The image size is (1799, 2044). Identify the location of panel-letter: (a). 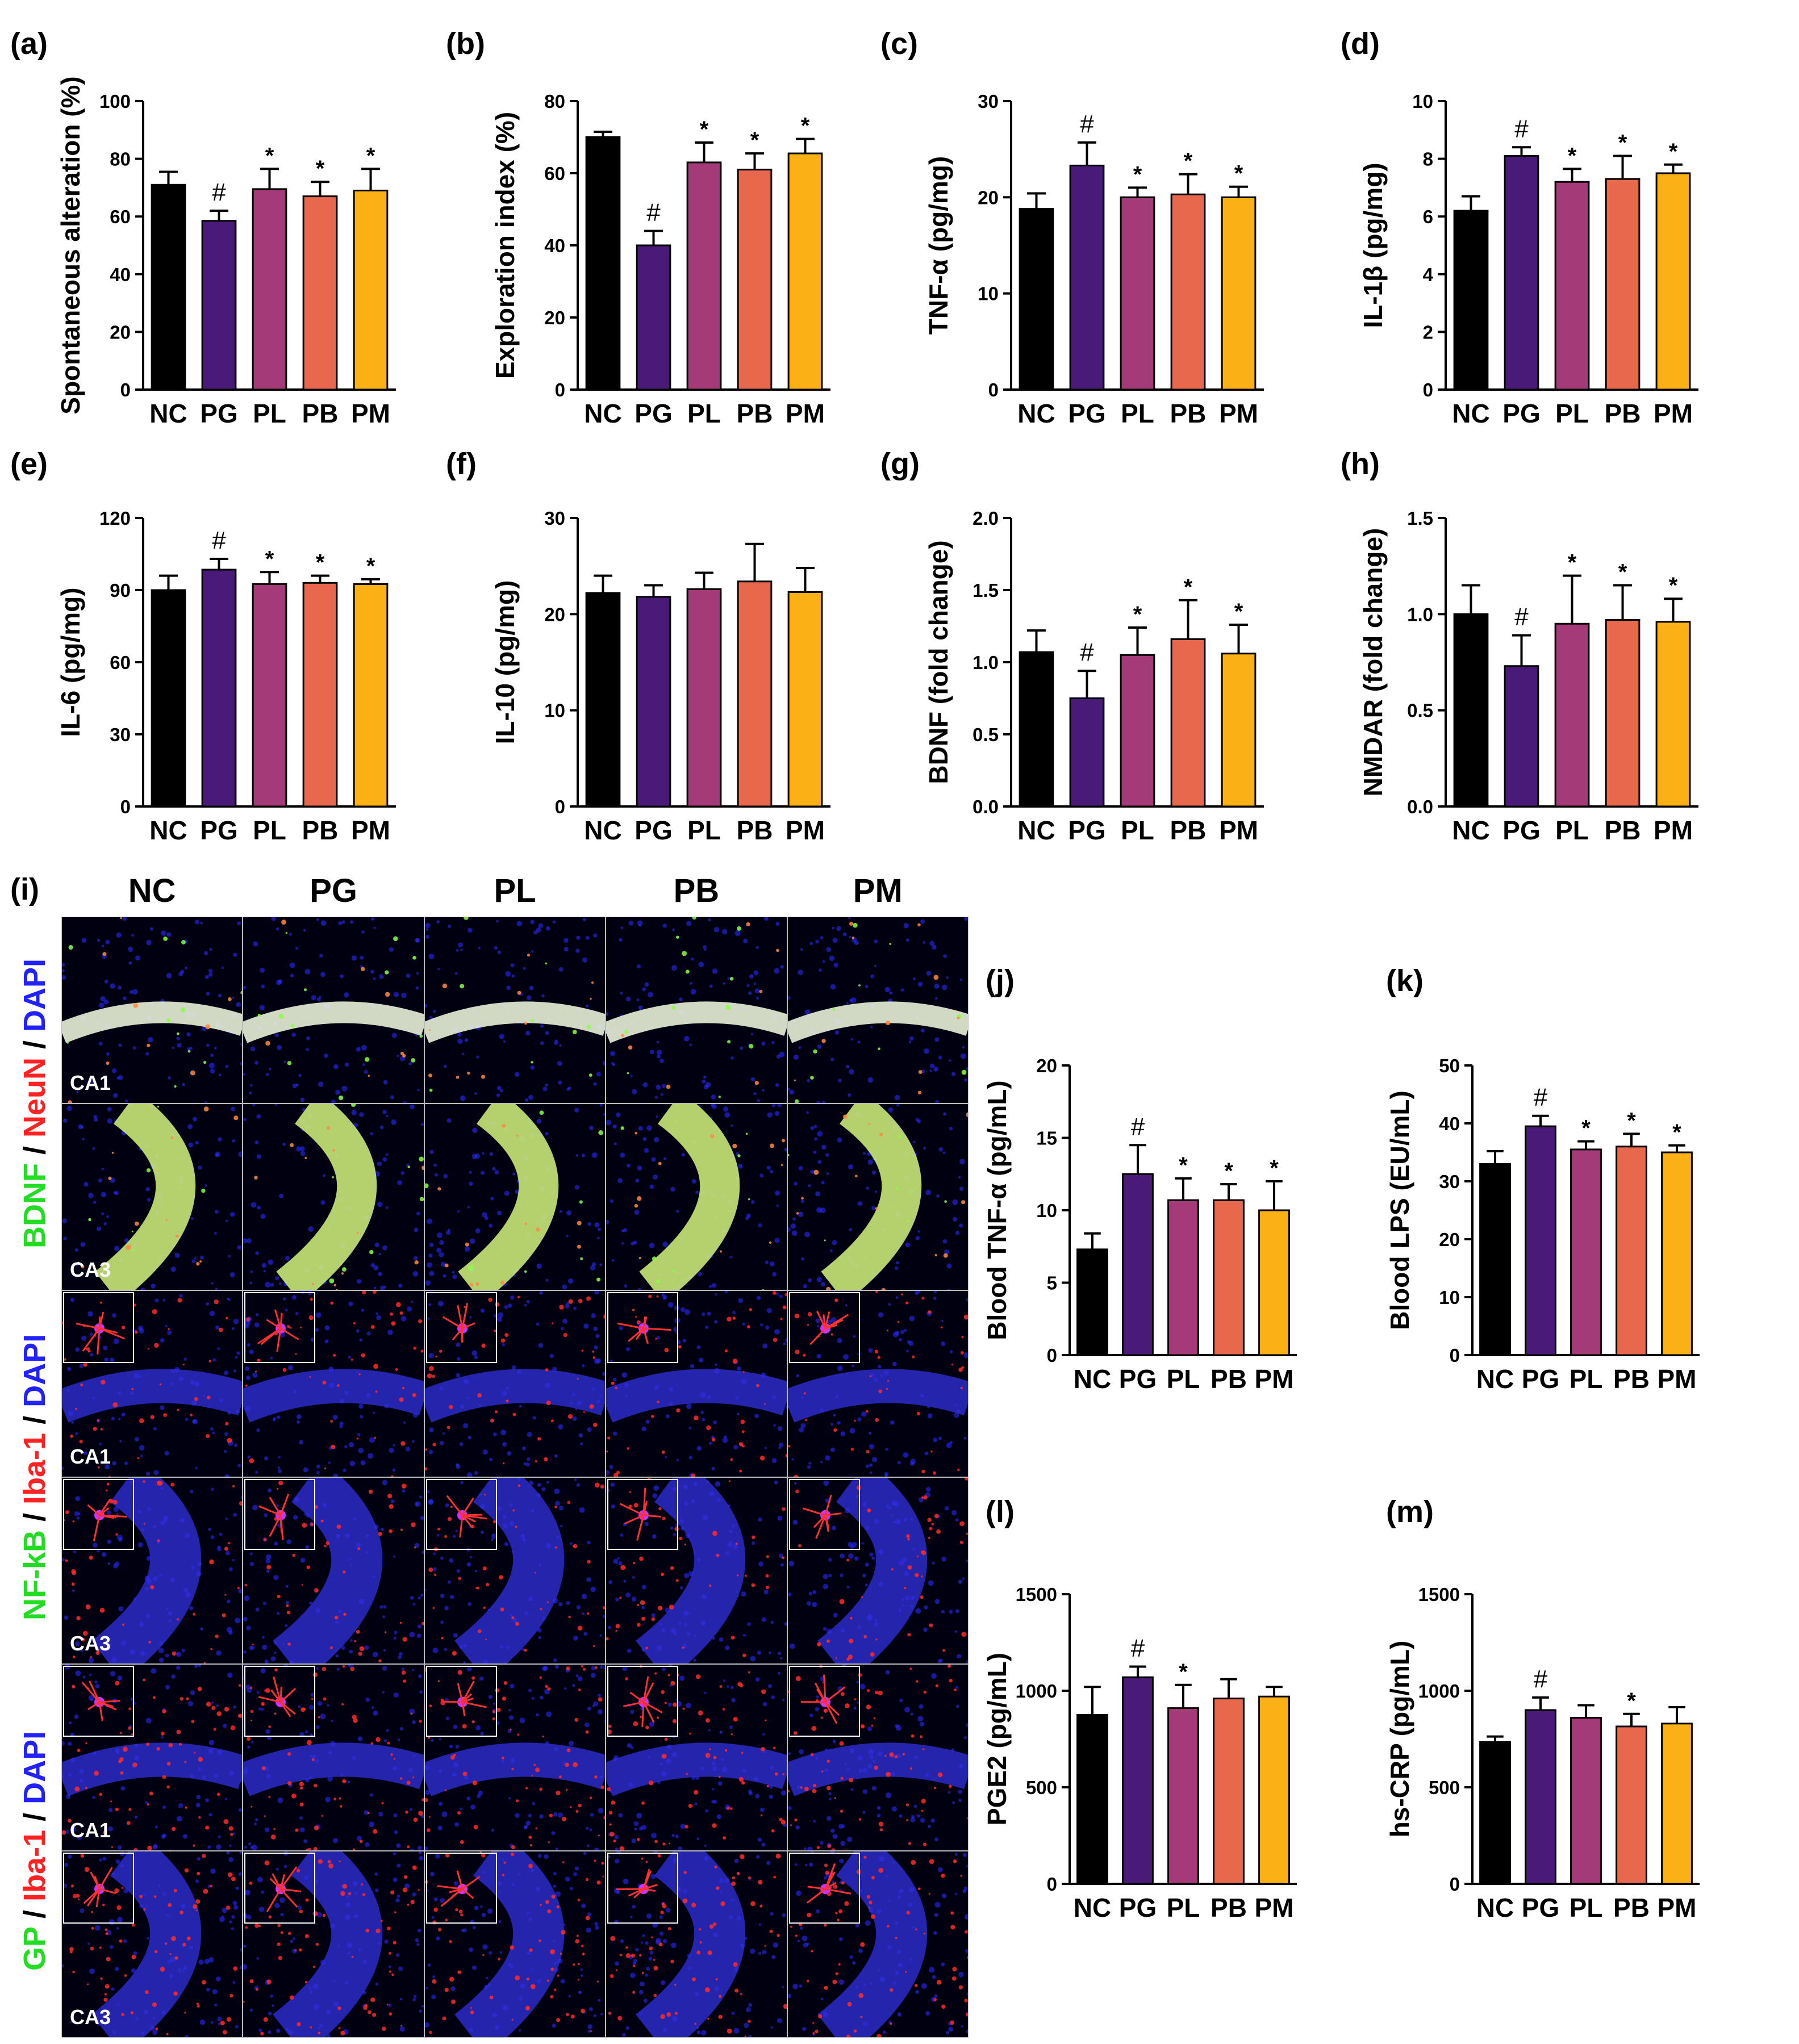
(29, 44).